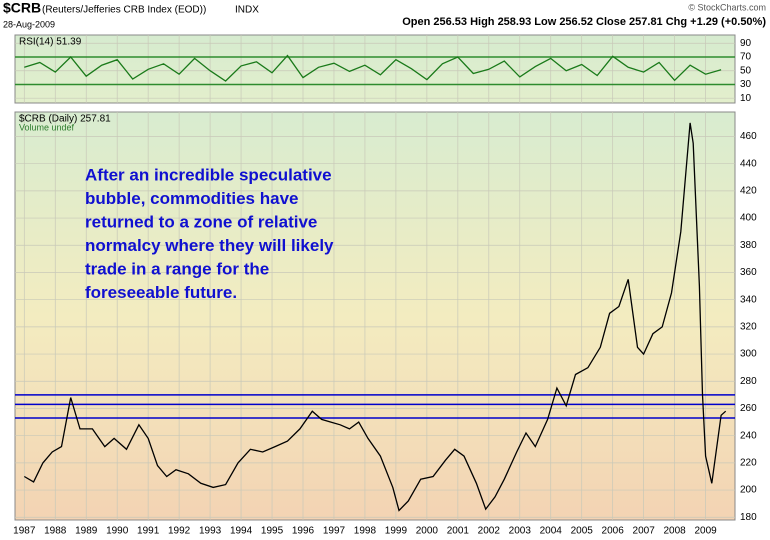  What do you see at coordinates (748, 327) in the screenshot?
I see `y-tick-label: 320` at bounding box center [748, 327].